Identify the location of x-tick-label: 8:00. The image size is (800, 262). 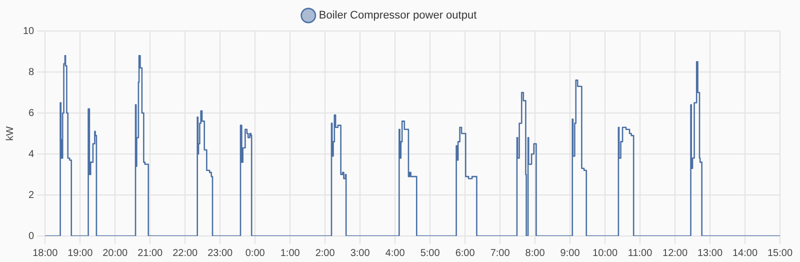
(535, 253).